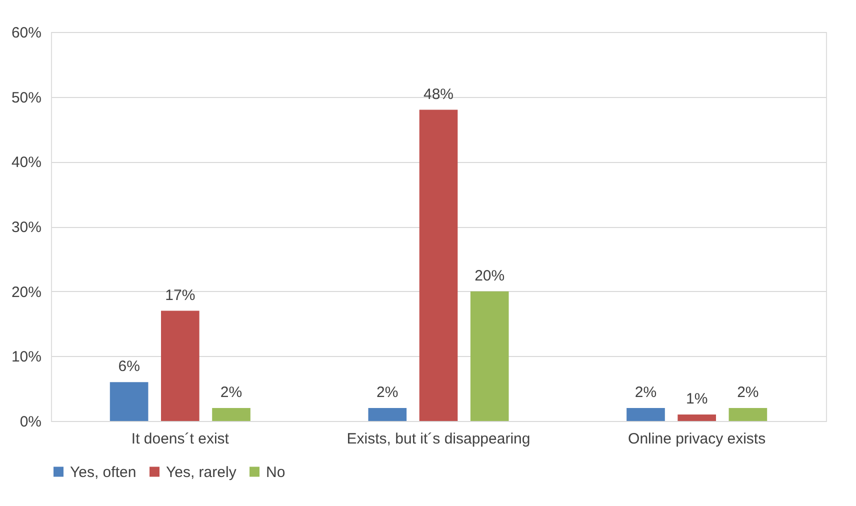 This screenshot has width=856, height=506. I want to click on y-tick-label: 60%, so click(26, 33).